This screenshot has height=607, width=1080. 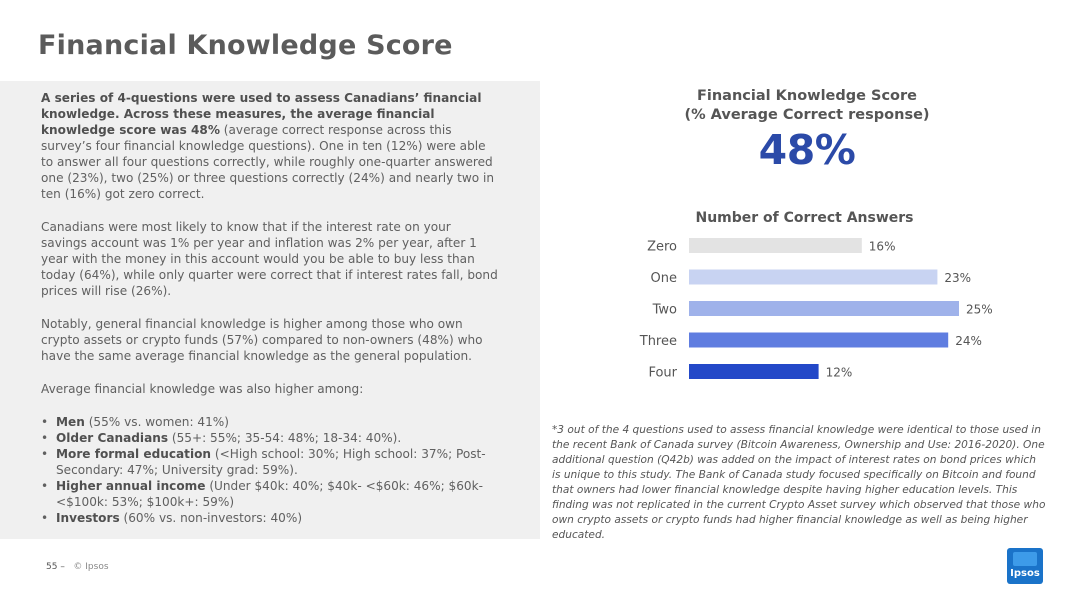 What do you see at coordinates (839, 373) in the screenshot?
I see `value-label: 12%` at bounding box center [839, 373].